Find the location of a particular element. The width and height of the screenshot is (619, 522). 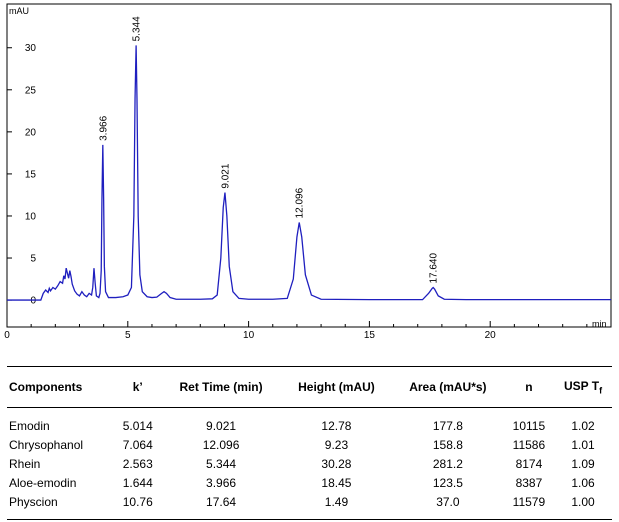

header-usp-tf: USP Tf is located at coordinates (583, 387).